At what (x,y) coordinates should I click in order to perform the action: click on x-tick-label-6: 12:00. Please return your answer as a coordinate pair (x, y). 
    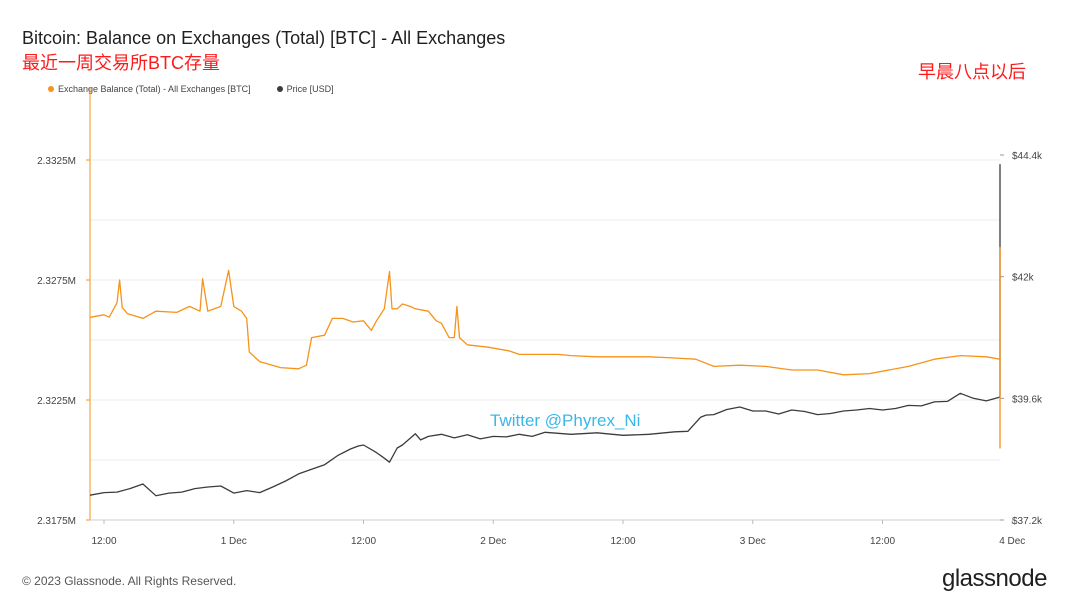
    Looking at the image, I should click on (882, 541).